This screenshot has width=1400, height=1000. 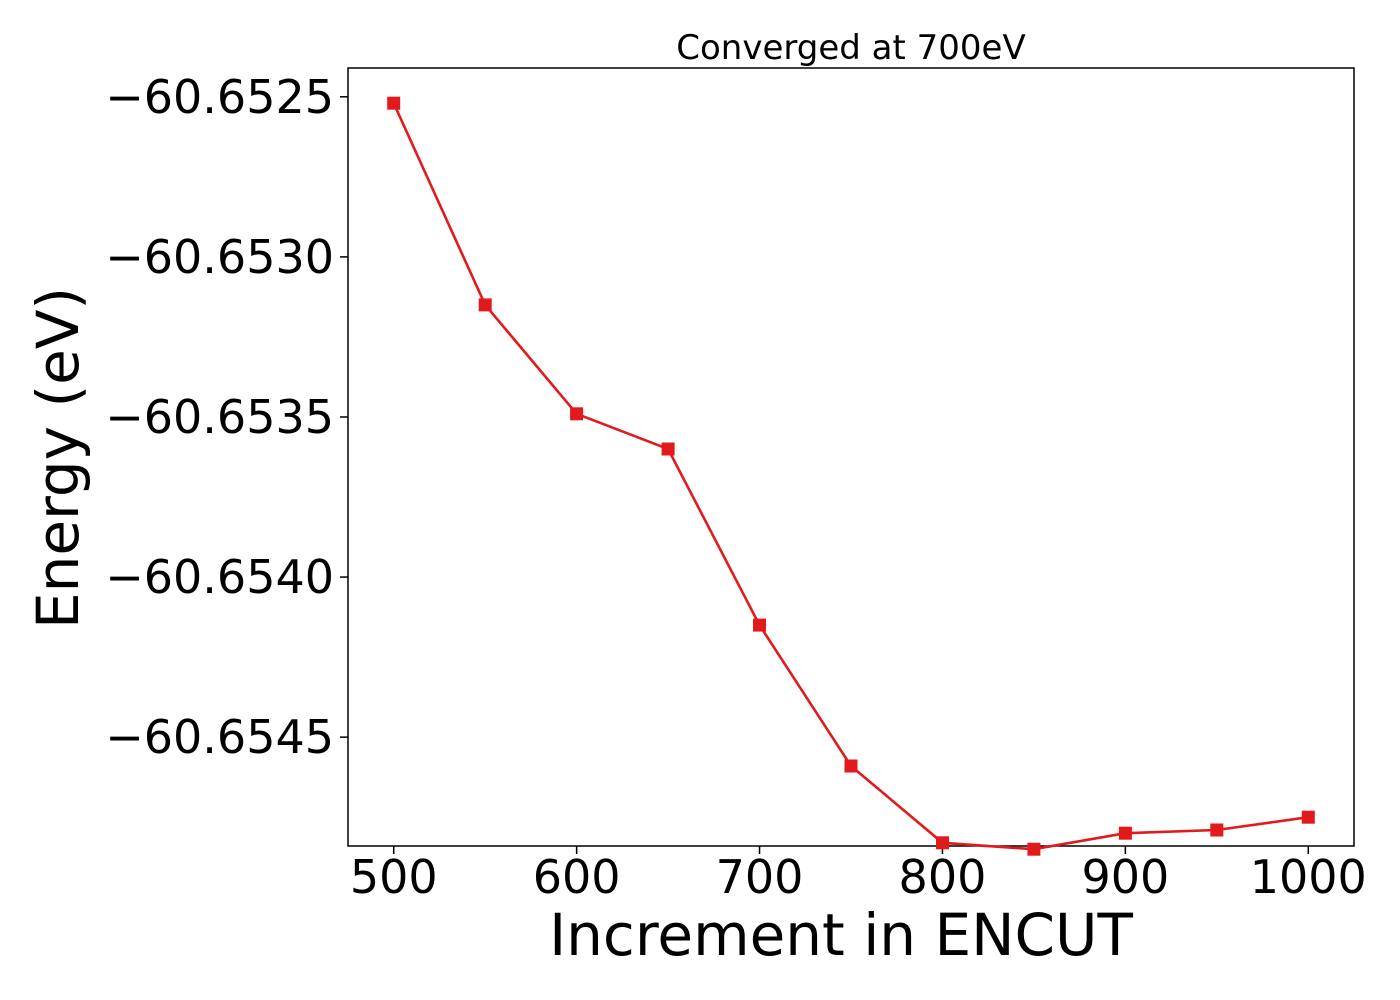 I want to click on x-axis-ticks: 500 600 700 800 900 1000, so click(x=858, y=875).